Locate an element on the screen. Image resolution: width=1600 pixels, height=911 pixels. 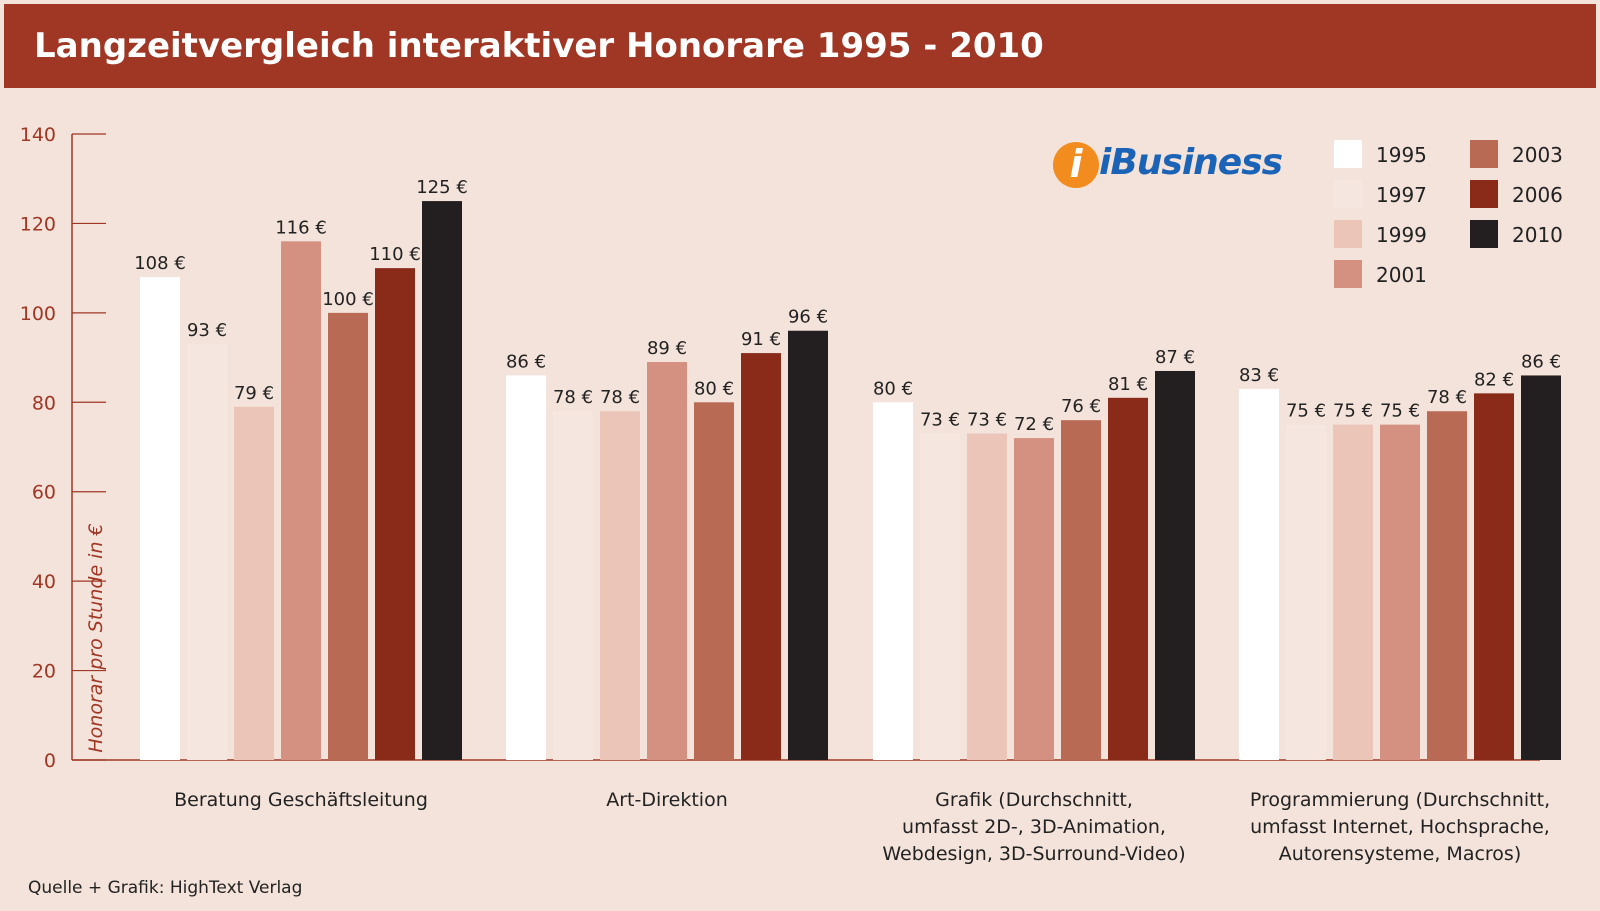
category-label: umfasst Internet, Hochsprache, is located at coordinates (1400, 827).